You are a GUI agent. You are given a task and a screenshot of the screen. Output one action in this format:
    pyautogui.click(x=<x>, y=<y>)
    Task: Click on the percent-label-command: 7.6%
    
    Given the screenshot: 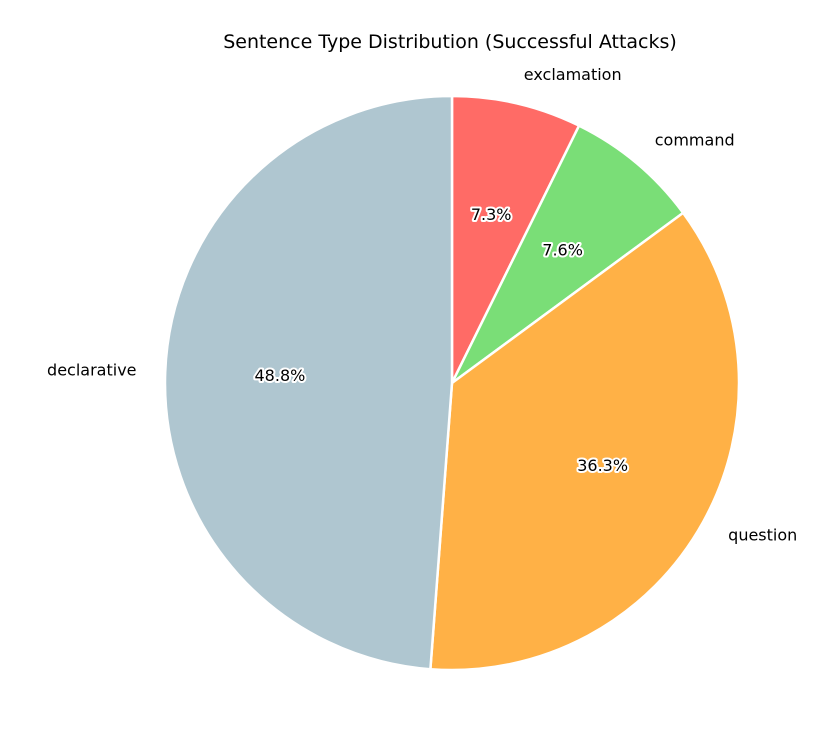 What is the action you would take?
    pyautogui.click(x=562, y=250)
    